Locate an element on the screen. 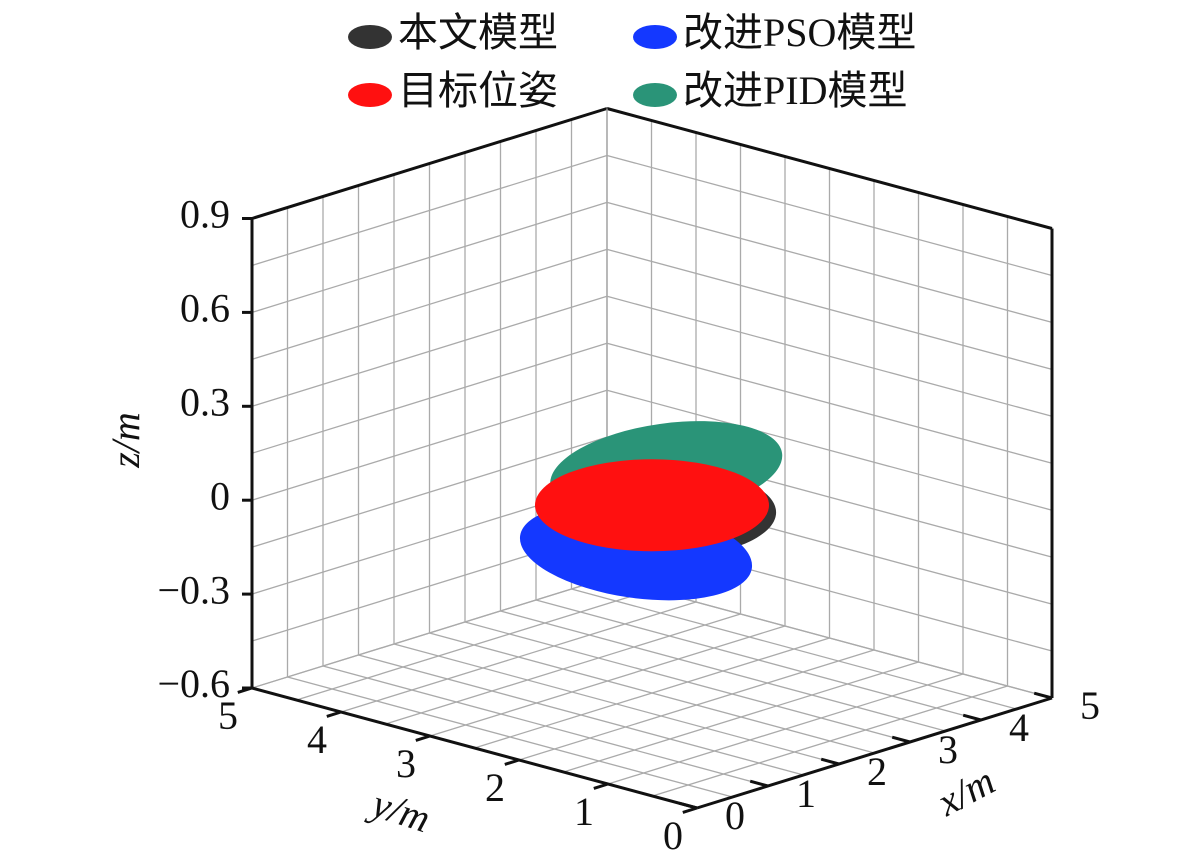  z-tick-label: 0 is located at coordinates (220, 495).